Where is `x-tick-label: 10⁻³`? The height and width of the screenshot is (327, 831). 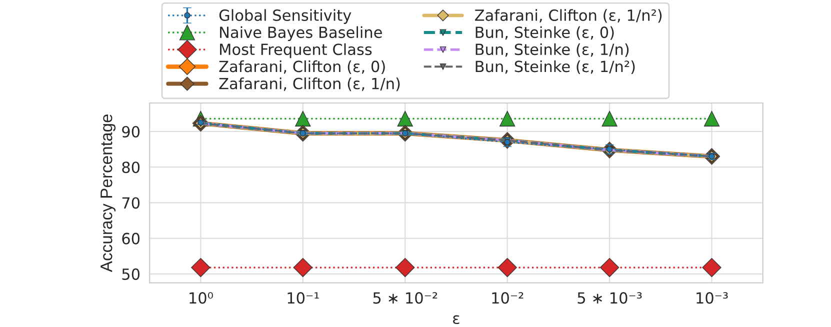
x-tick-label: 10⁻³ is located at coordinates (712, 298).